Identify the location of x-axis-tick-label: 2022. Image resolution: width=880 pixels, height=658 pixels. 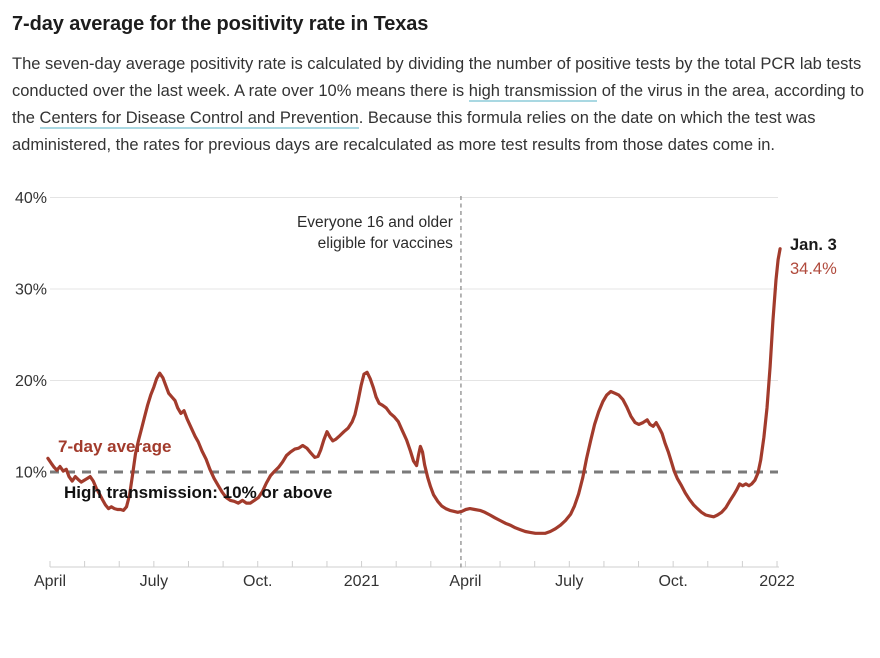
(777, 581).